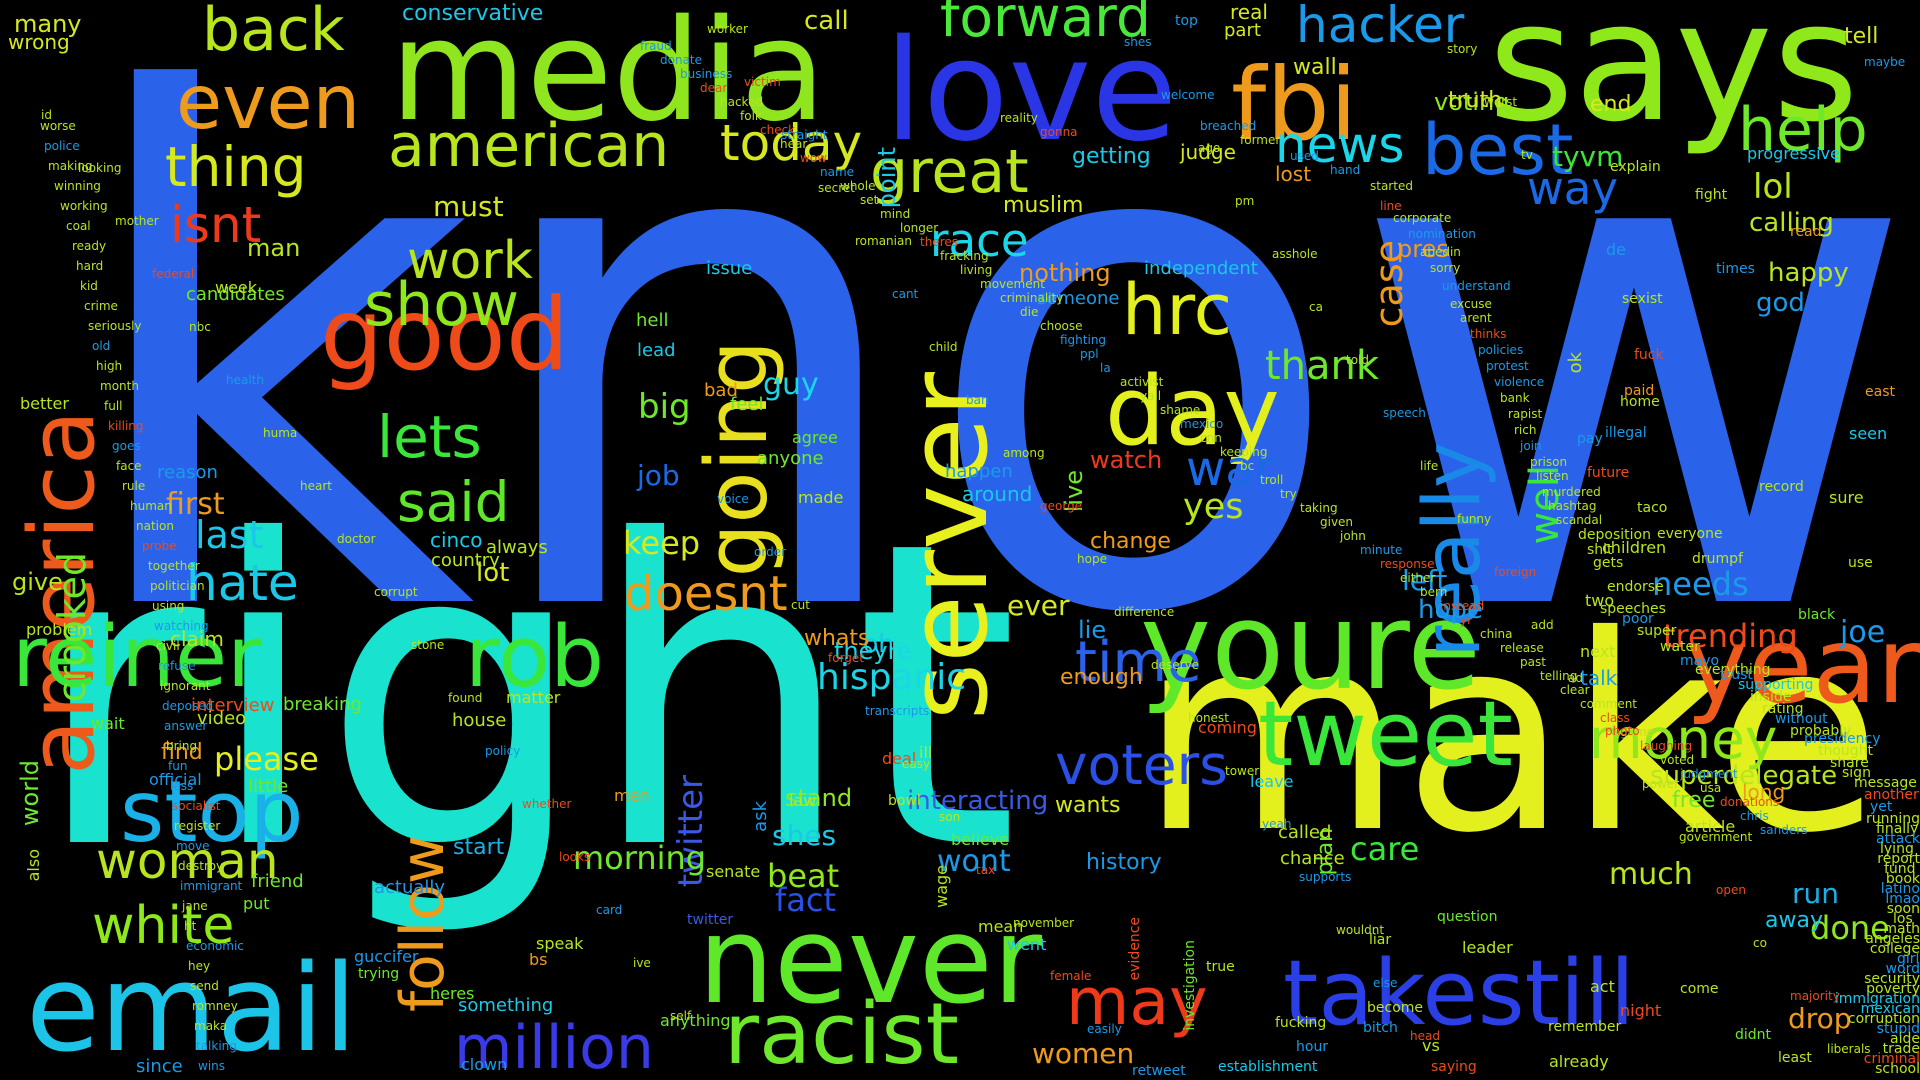  I want to click on word-354: immigrant, so click(211, 886).